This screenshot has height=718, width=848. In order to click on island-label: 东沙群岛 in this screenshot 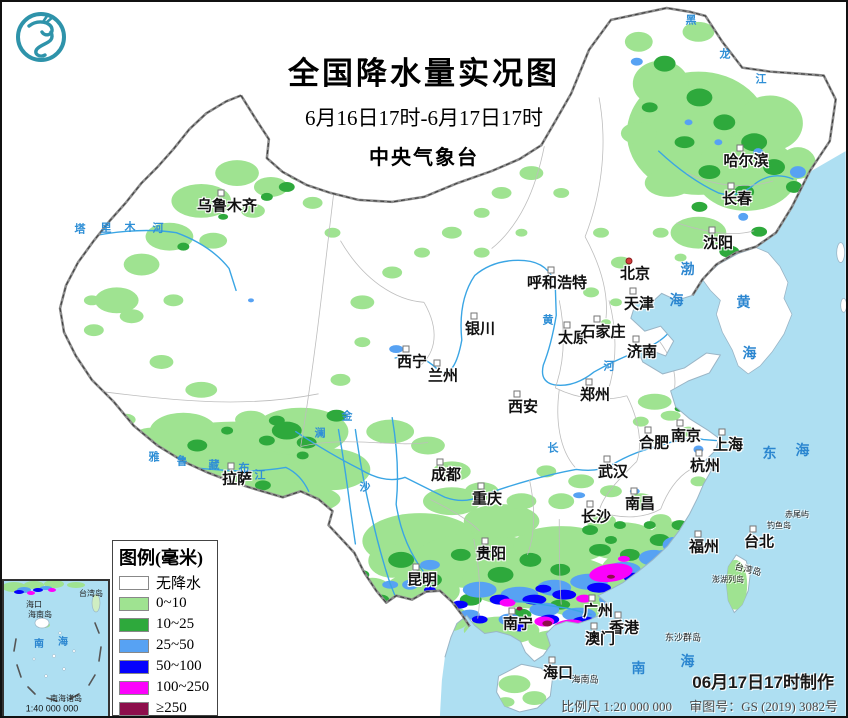, I will do `click(683, 637)`.